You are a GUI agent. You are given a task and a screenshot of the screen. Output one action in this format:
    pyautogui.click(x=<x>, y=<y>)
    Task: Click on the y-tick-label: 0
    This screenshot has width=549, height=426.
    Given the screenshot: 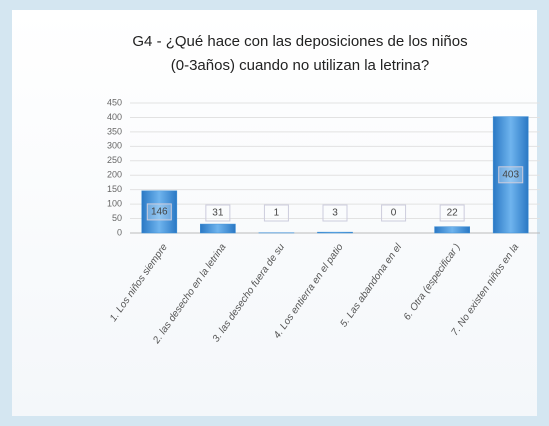 What is the action you would take?
    pyautogui.click(x=119, y=232)
    